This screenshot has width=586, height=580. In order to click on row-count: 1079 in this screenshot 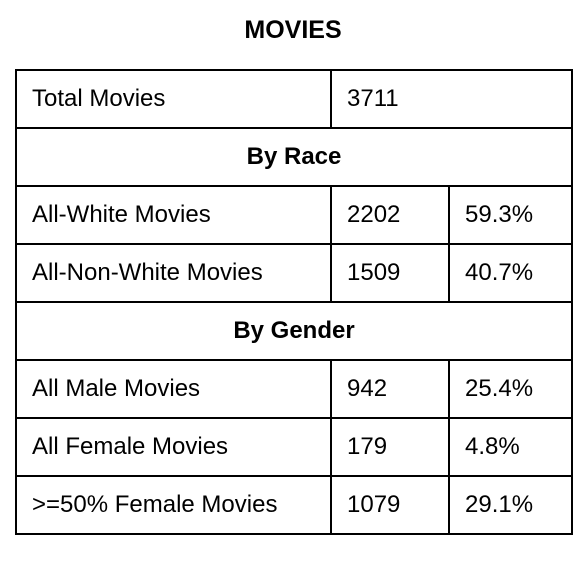, I will do `click(390, 505)`.